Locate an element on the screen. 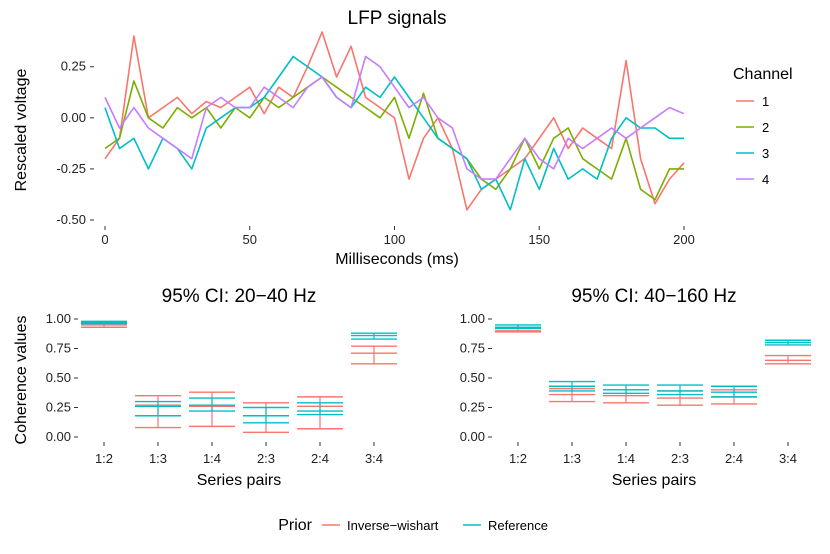 The height and width of the screenshot is (554, 830). ci-40-160-ytick-label: 0.75 is located at coordinates (472, 348).